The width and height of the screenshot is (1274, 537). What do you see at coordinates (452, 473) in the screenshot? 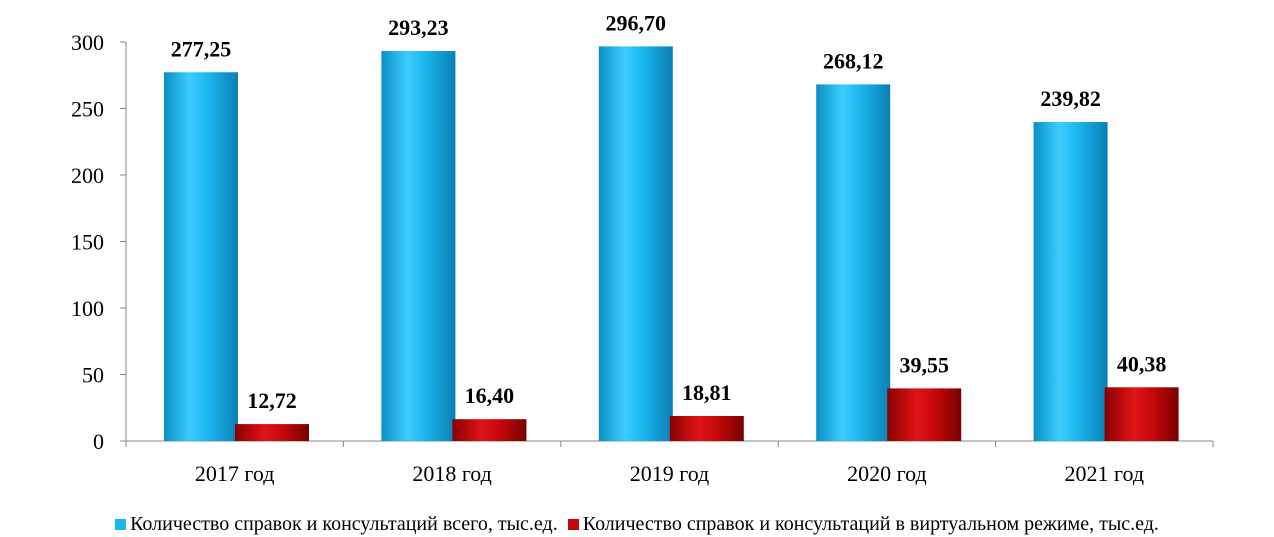
I see `x-tick-label: 2018 год` at bounding box center [452, 473].